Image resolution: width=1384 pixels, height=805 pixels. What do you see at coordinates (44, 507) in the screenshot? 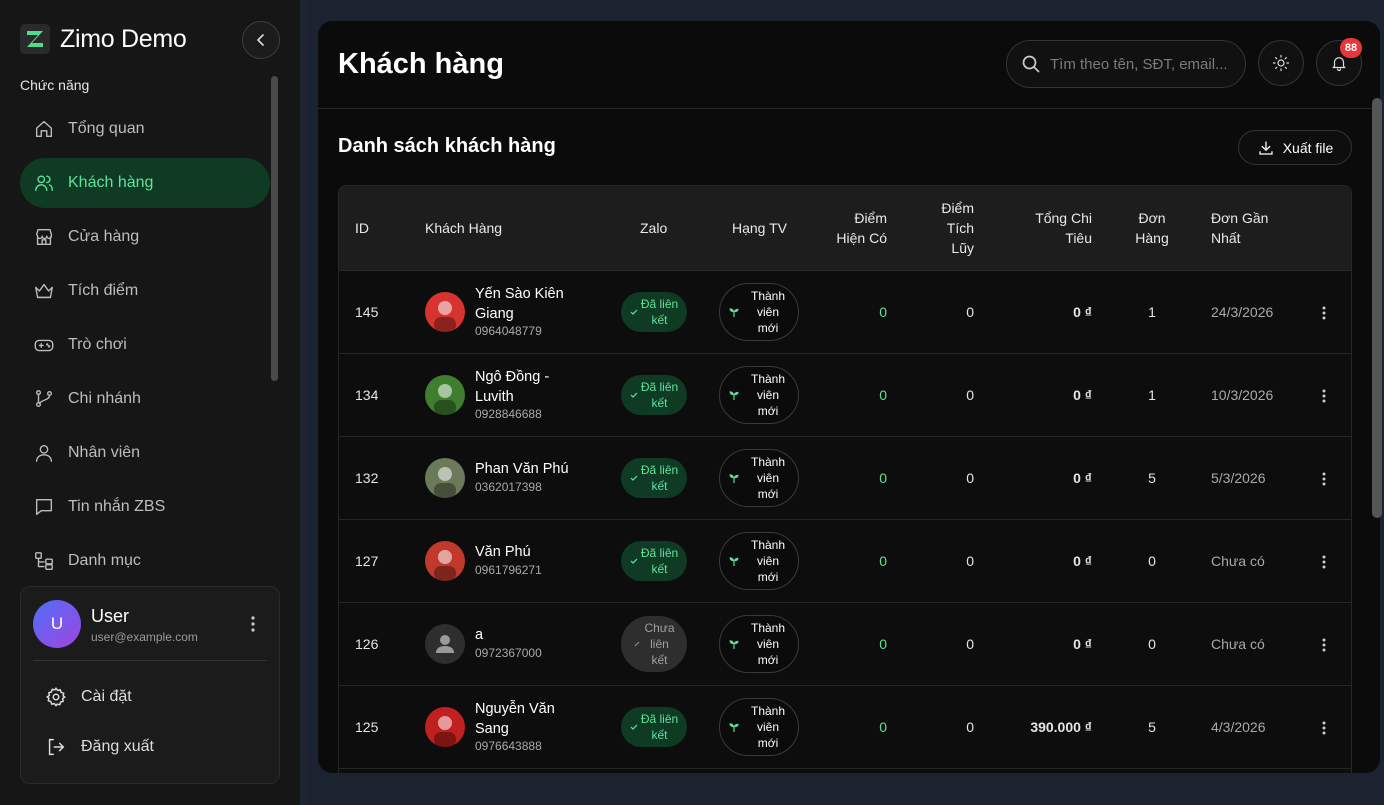
I see `message-icon` at bounding box center [44, 507].